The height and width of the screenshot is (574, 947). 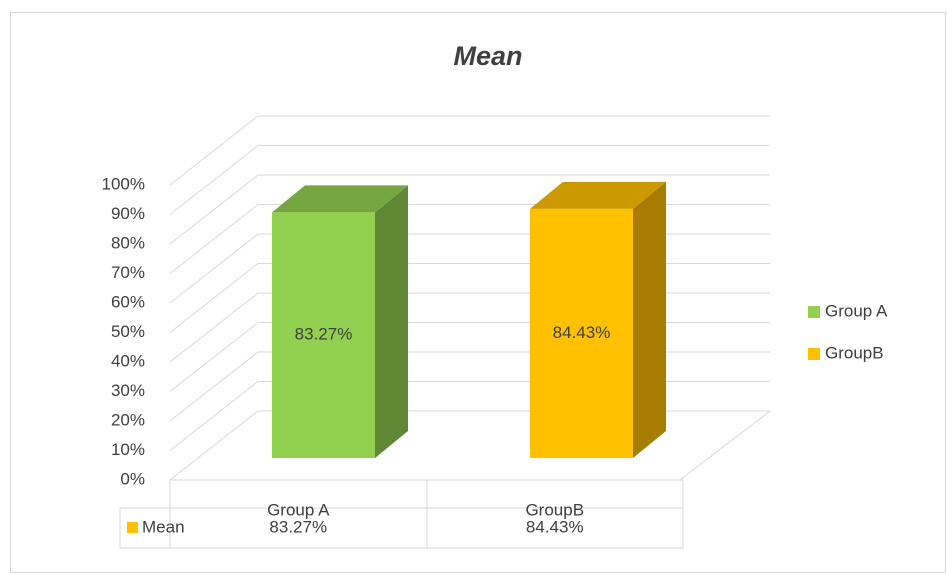 What do you see at coordinates (128, 449) in the screenshot?
I see `y-tick-label: 10%` at bounding box center [128, 449].